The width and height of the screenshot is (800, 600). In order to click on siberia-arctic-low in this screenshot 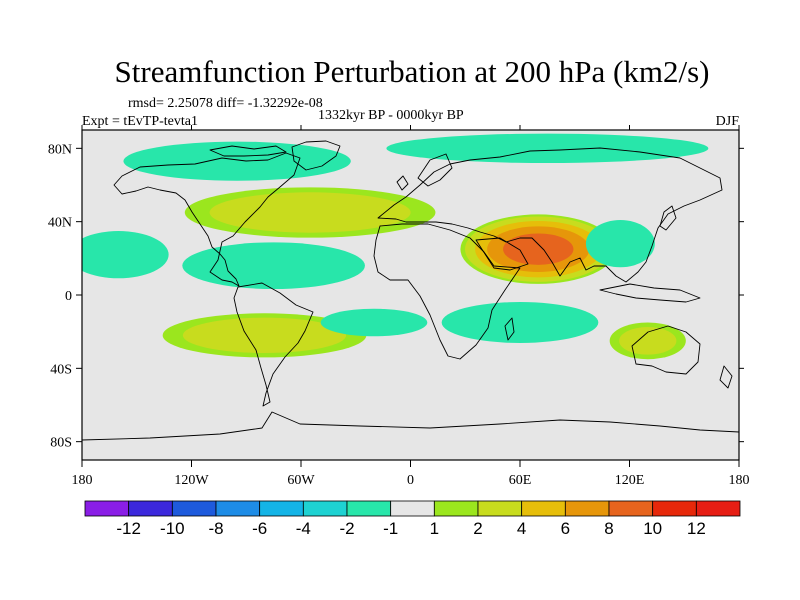, I will do `click(547, 148)`.